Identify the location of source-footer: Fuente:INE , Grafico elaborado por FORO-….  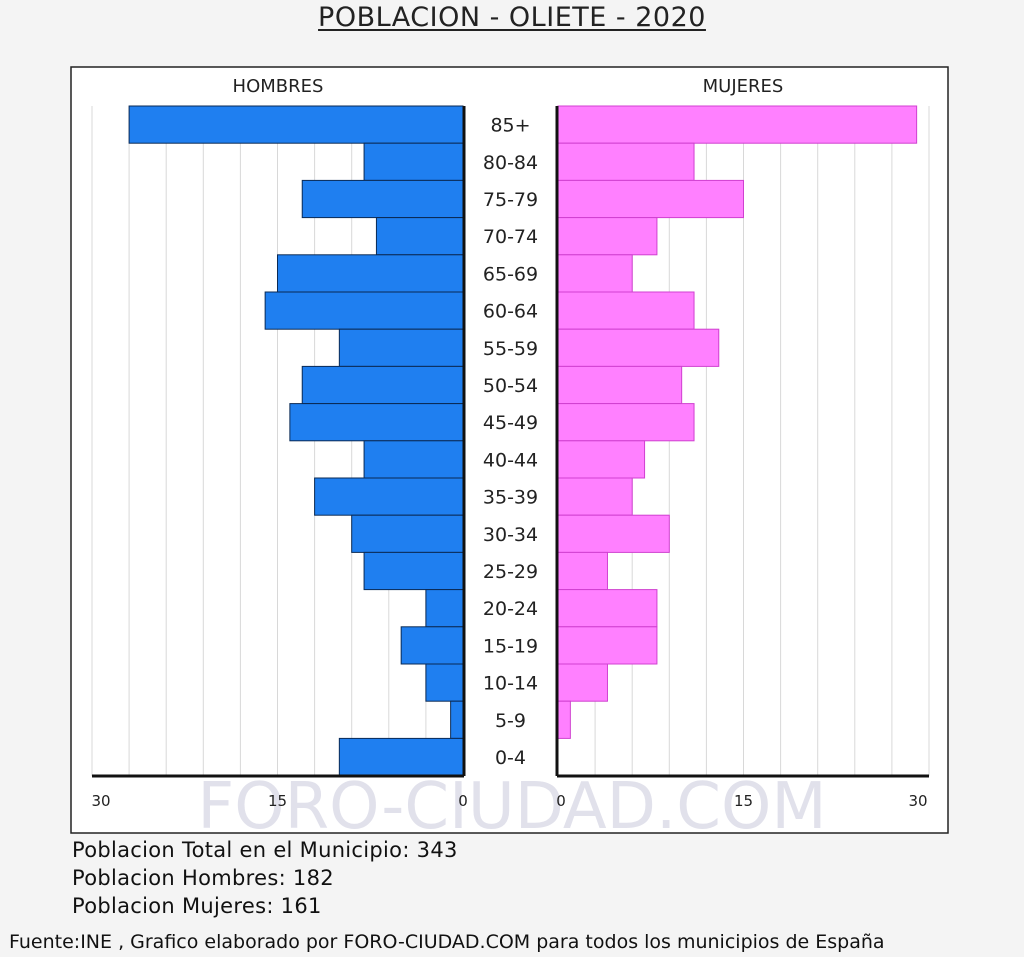
(447, 942).